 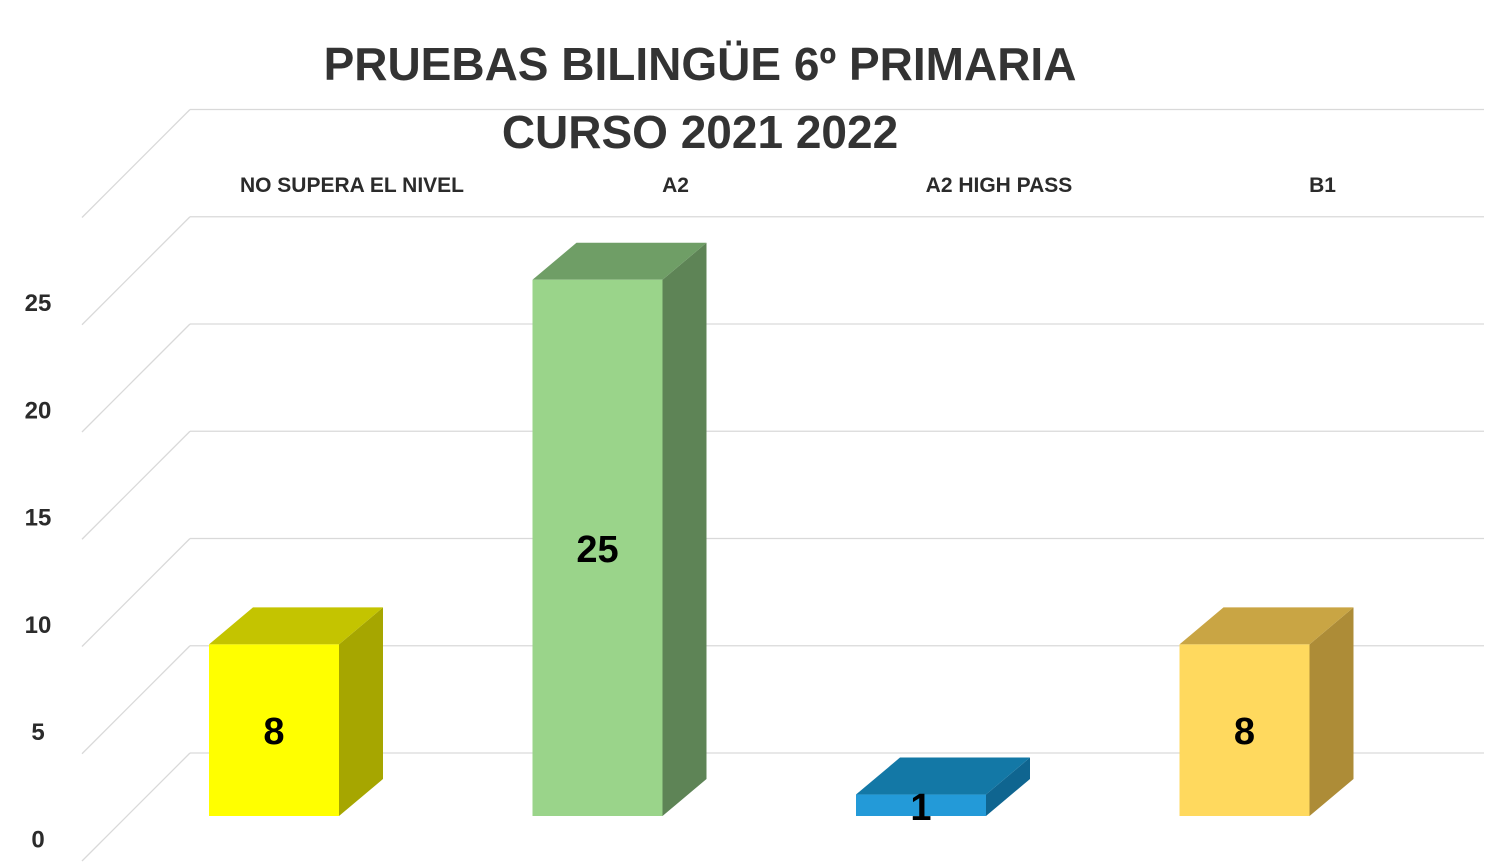 What do you see at coordinates (700, 132) in the screenshot?
I see `chart-title-line-2: CURSO 2021 2022` at bounding box center [700, 132].